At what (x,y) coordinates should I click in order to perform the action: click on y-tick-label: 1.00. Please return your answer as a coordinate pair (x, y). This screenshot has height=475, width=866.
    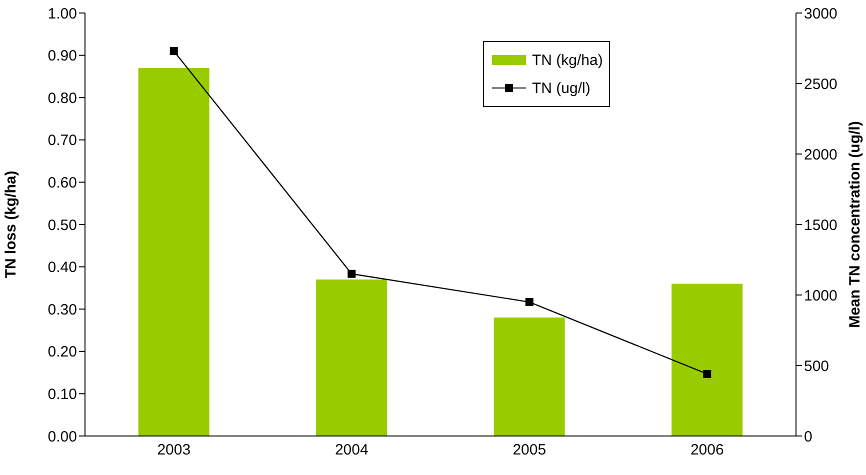
    Looking at the image, I should click on (62, 13).